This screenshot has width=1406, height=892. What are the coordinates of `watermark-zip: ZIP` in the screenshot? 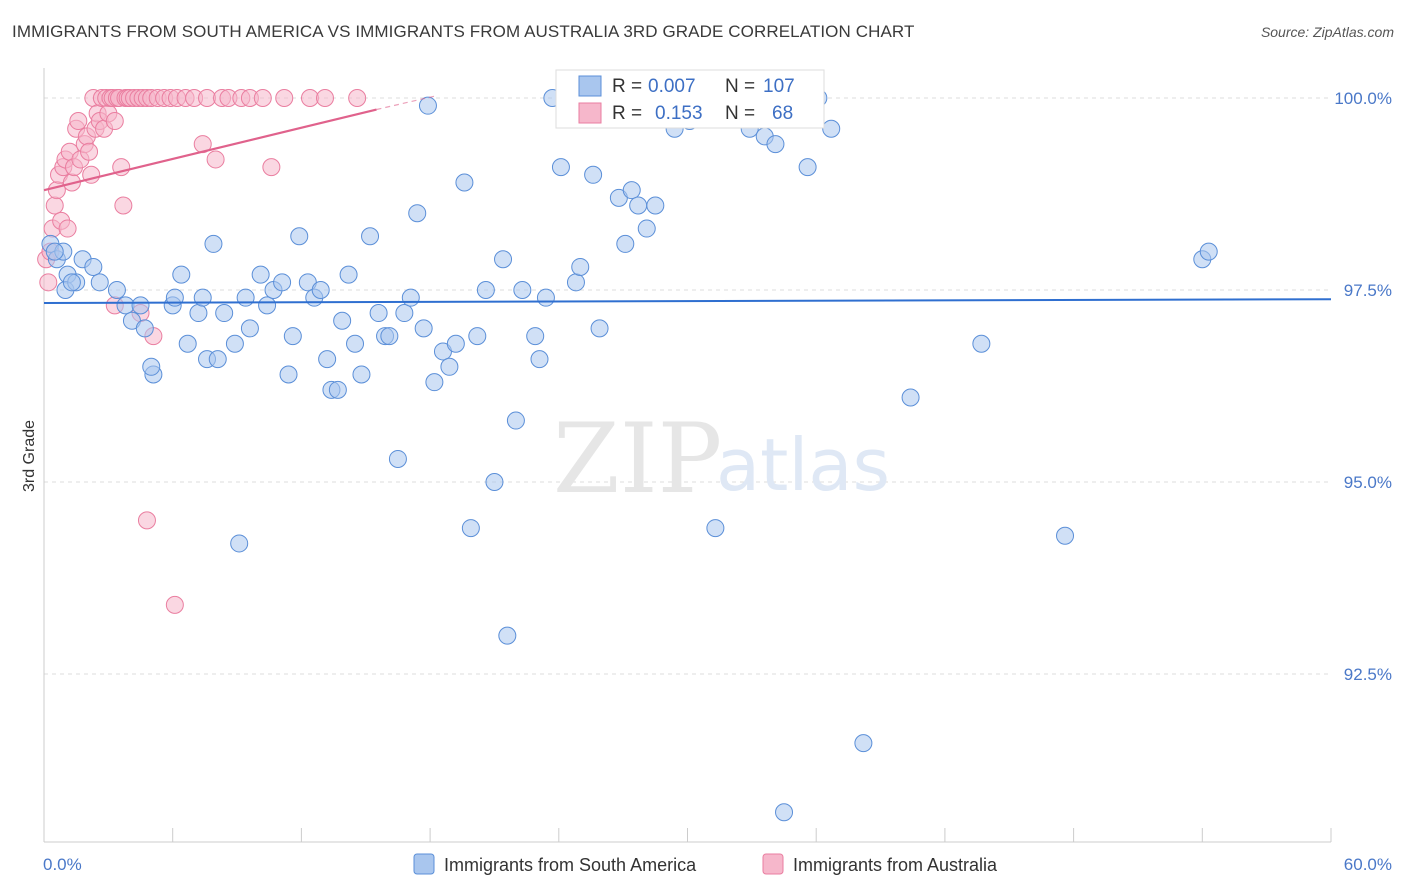 It's located at (637, 459).